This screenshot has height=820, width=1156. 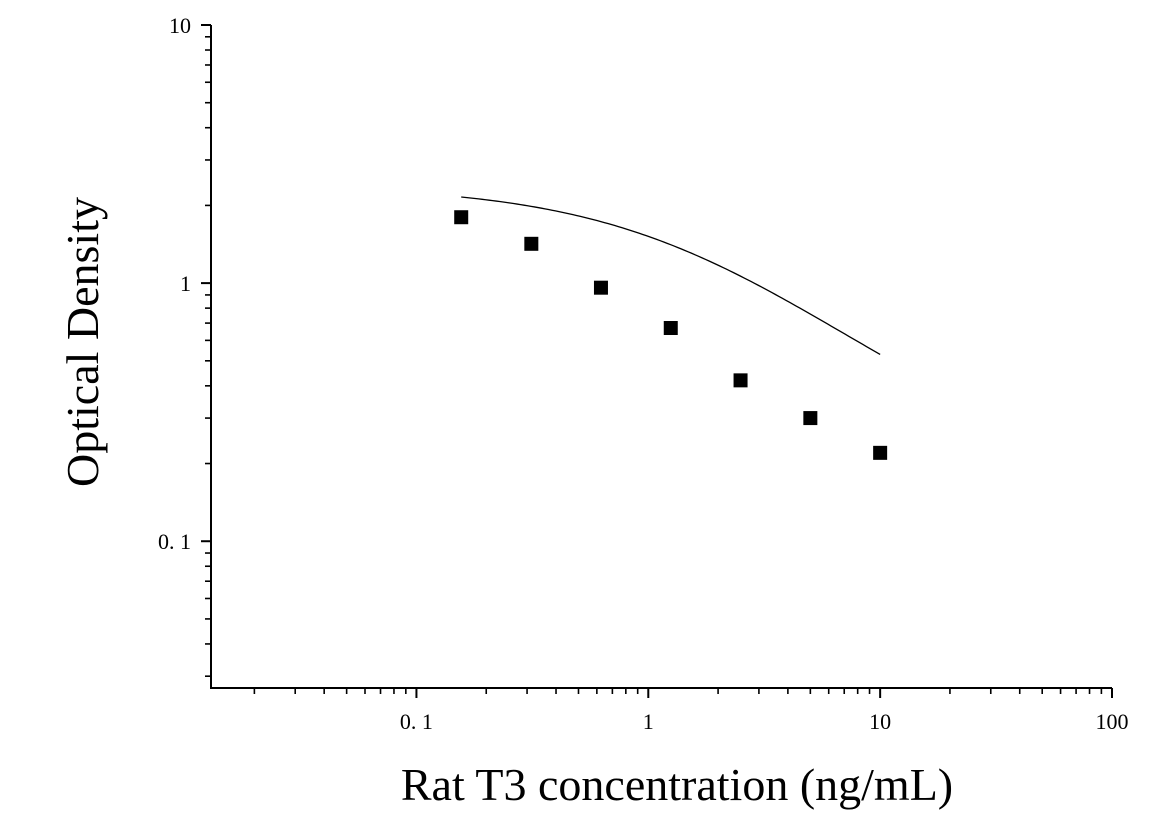 I want to click on y-tick-label: 0. 1, so click(x=174, y=541).